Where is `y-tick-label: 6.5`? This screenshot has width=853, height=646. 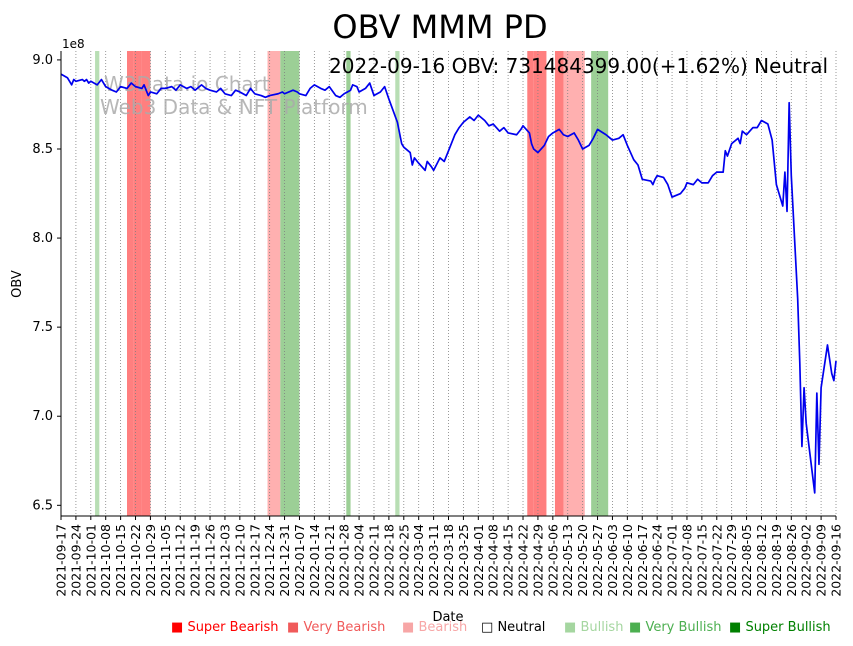
y-tick-label: 6.5 is located at coordinates (42, 505).